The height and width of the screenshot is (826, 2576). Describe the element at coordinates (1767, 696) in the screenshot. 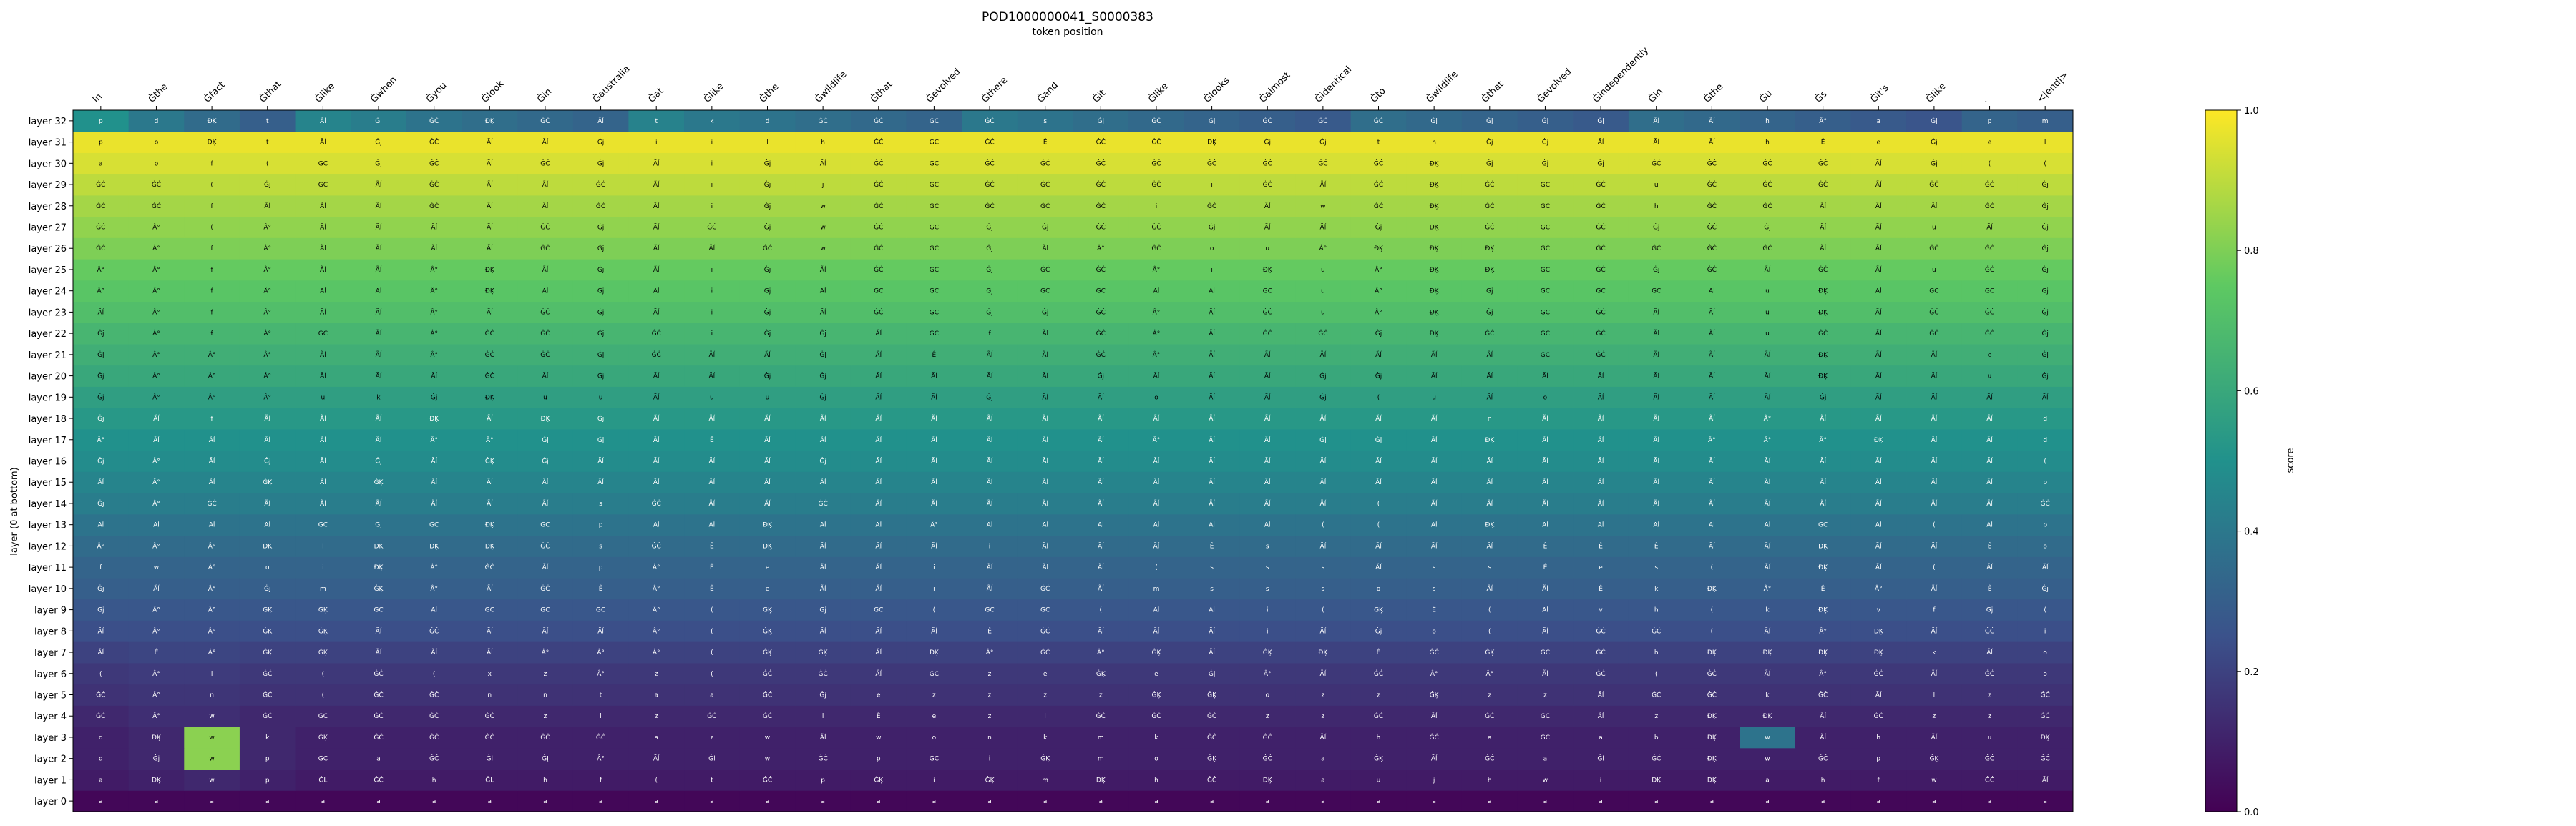

I see `cell-label: k` at that location.